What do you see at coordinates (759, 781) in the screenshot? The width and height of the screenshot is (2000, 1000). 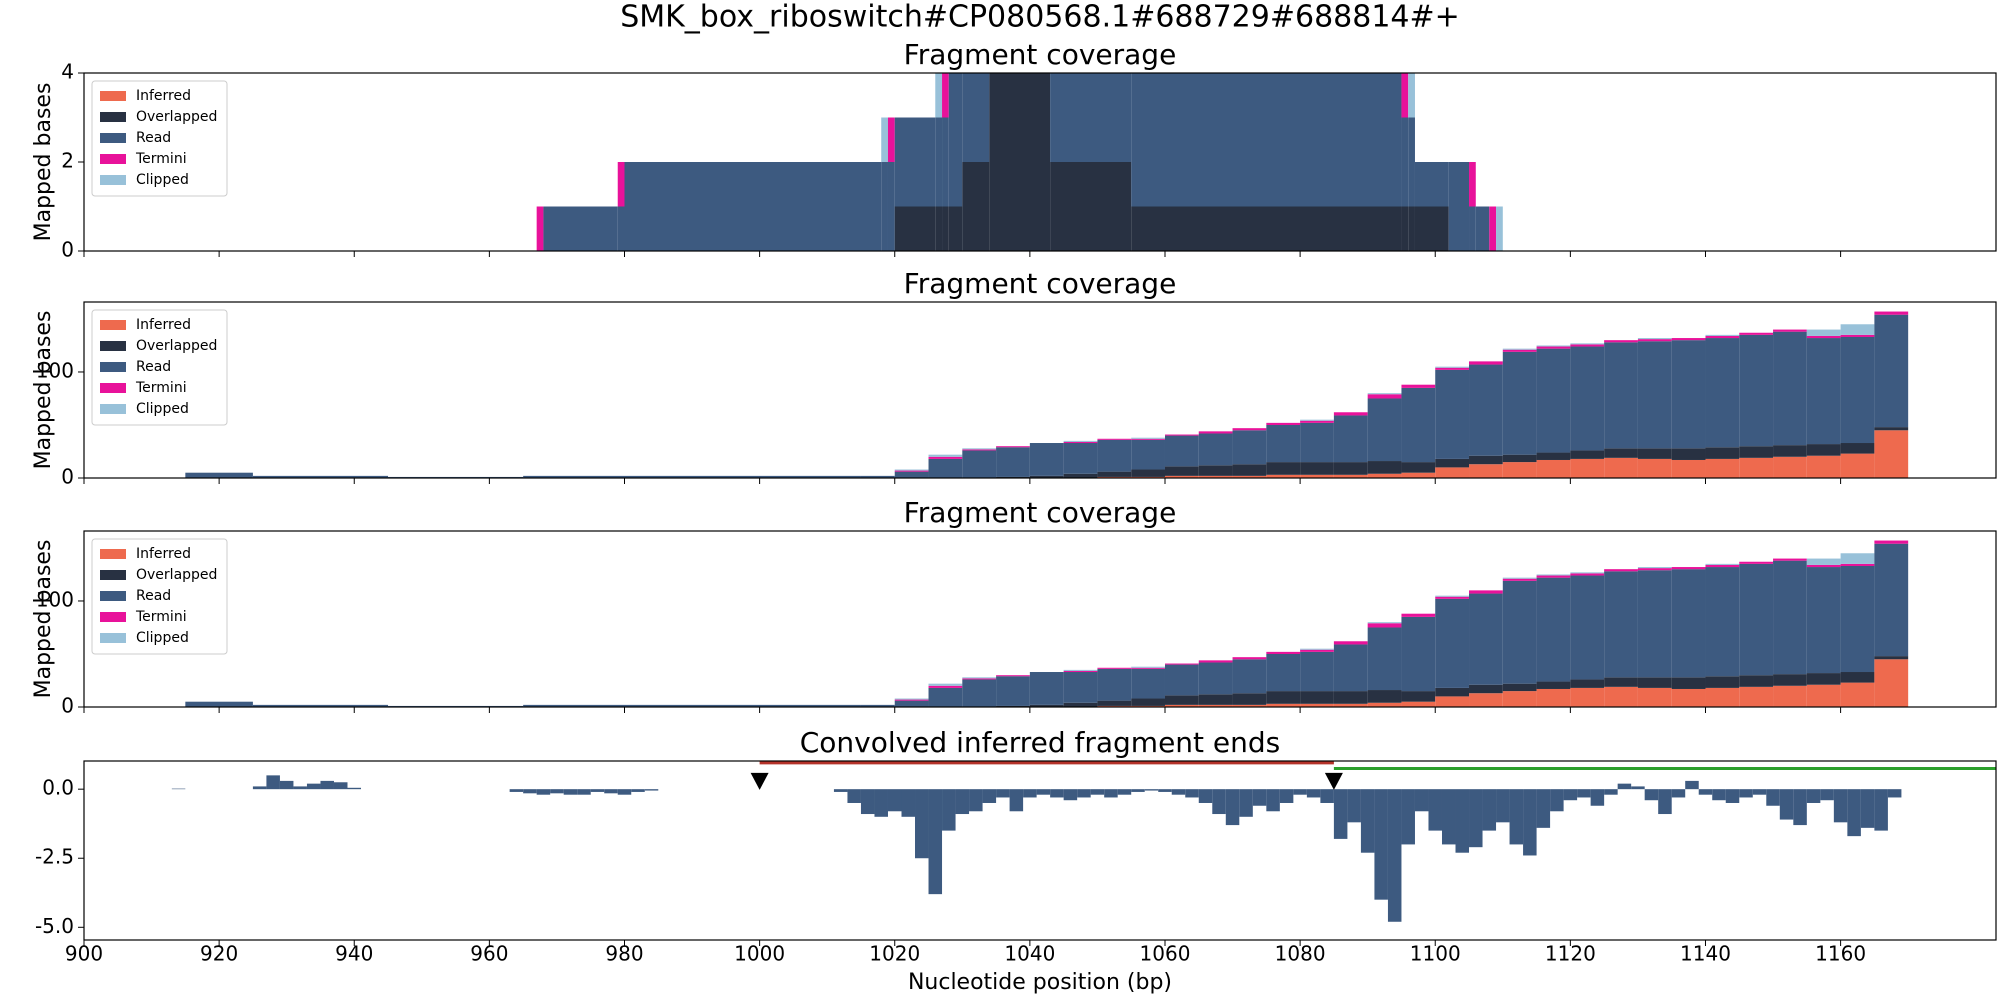 I see `triangle-marker` at bounding box center [759, 781].